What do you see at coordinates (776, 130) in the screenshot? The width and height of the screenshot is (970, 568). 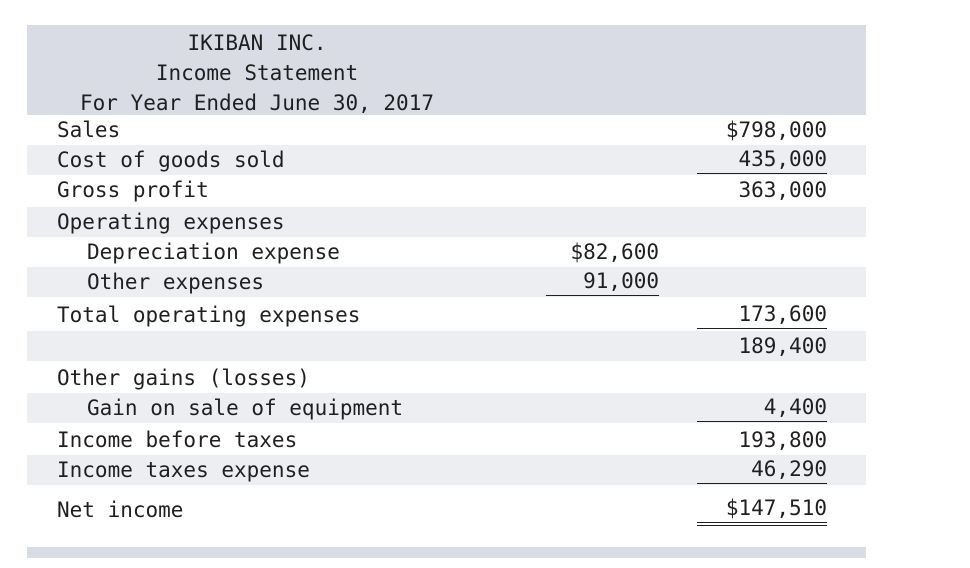 I see `row-amount: $798,000` at bounding box center [776, 130].